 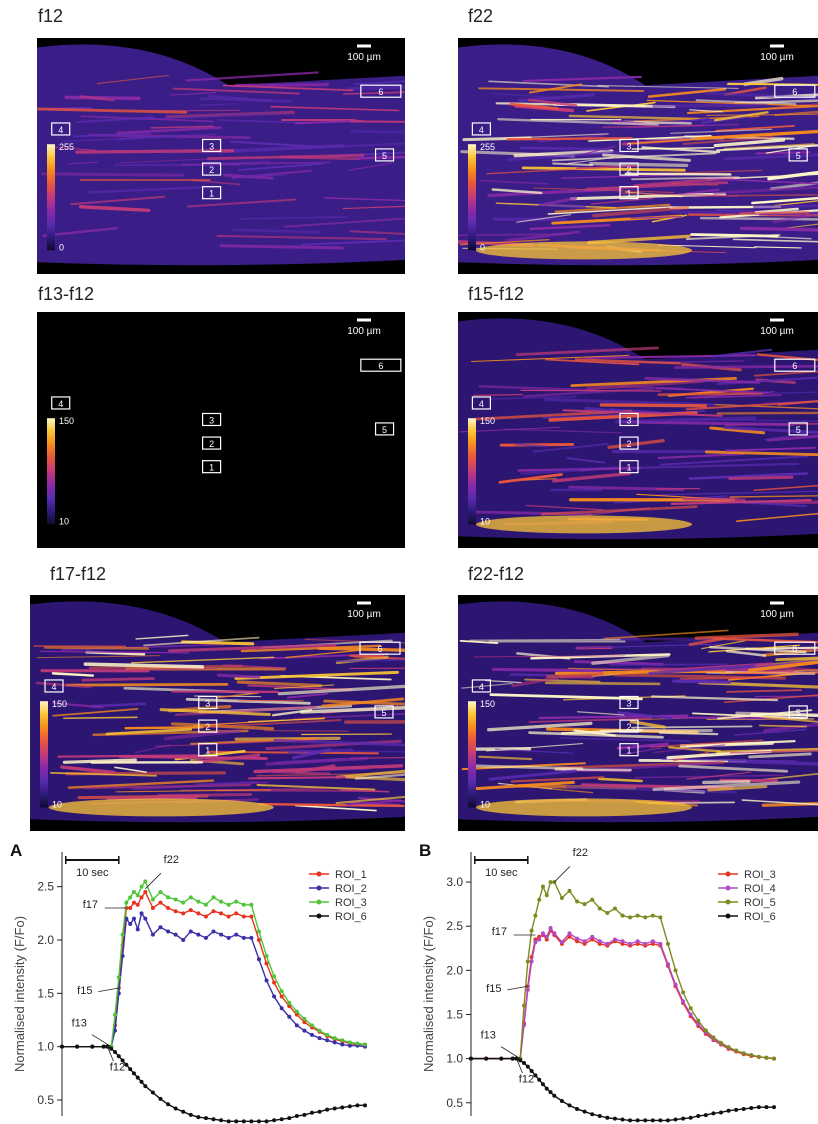 I want to click on color-scale-min: 10, so click(x=485, y=521).